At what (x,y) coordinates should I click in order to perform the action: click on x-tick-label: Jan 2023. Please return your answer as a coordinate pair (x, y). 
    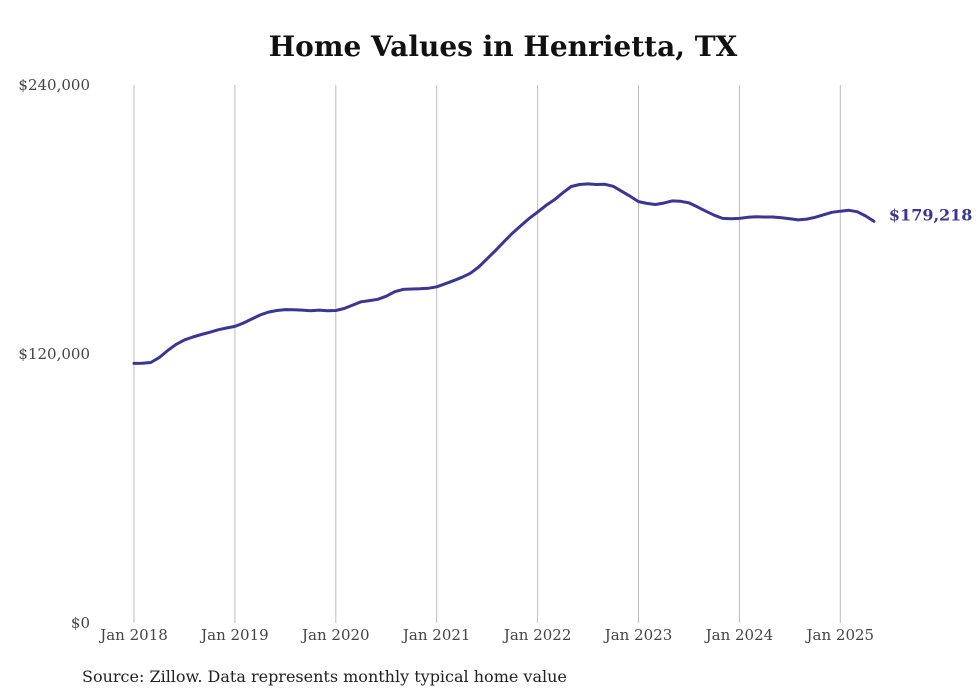
    Looking at the image, I should click on (638, 635).